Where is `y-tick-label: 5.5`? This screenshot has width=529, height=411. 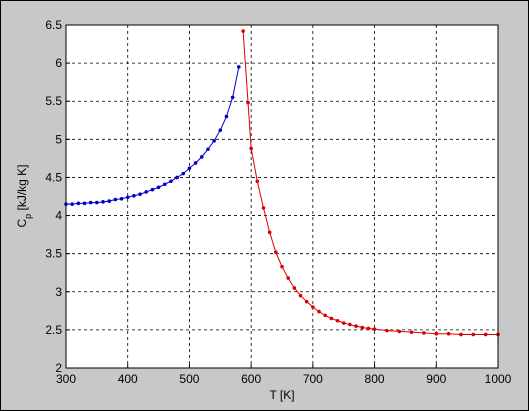 y-tick-label: 5.5 is located at coordinates (53, 101).